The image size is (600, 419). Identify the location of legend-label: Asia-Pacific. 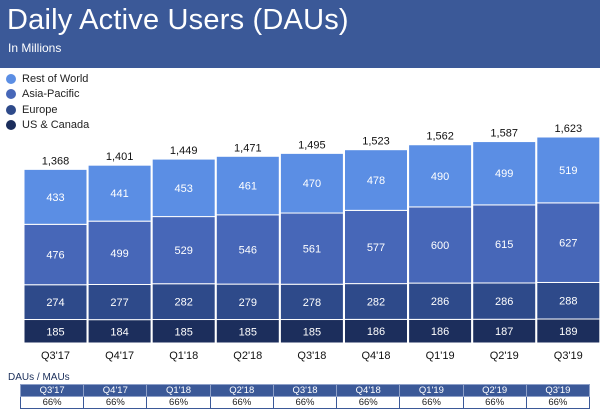
(51, 94).